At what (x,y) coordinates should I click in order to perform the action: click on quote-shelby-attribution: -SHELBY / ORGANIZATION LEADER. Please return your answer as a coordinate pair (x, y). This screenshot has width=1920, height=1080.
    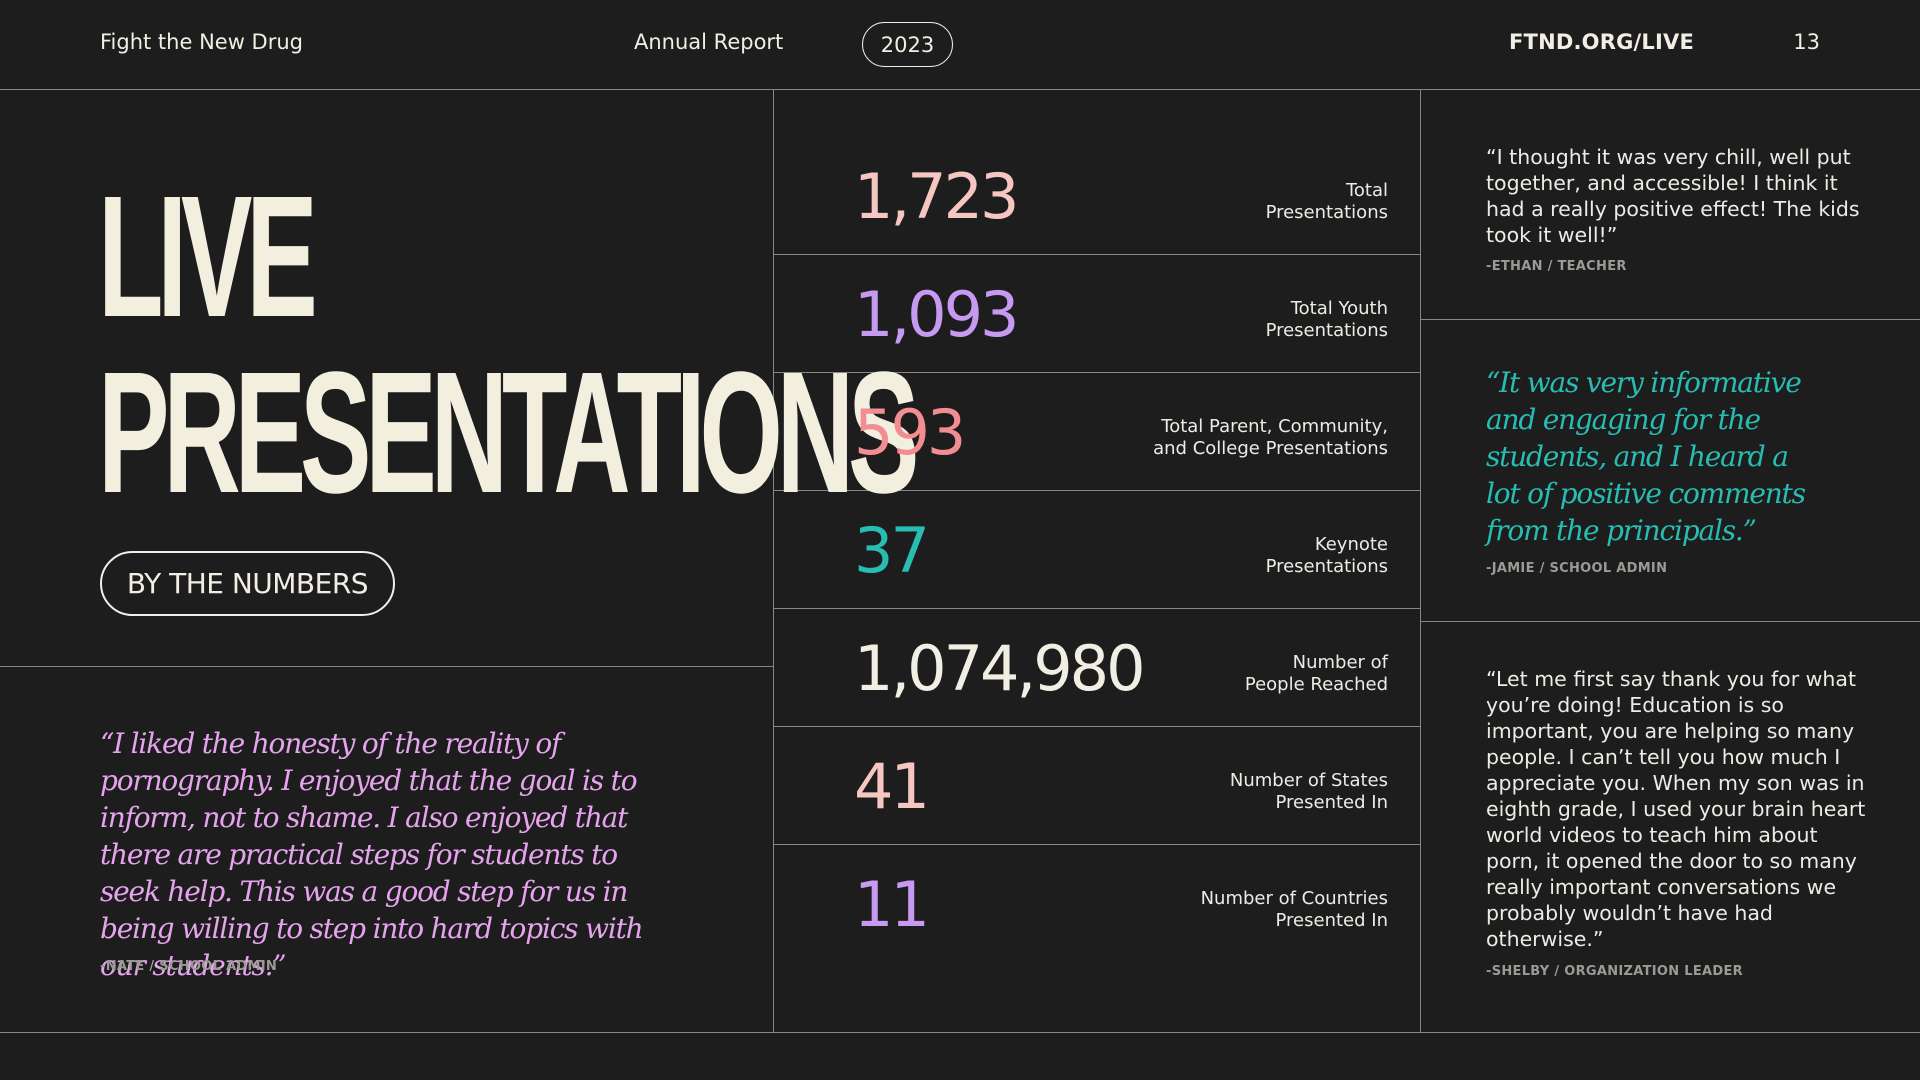
    Looking at the image, I should click on (1614, 971).